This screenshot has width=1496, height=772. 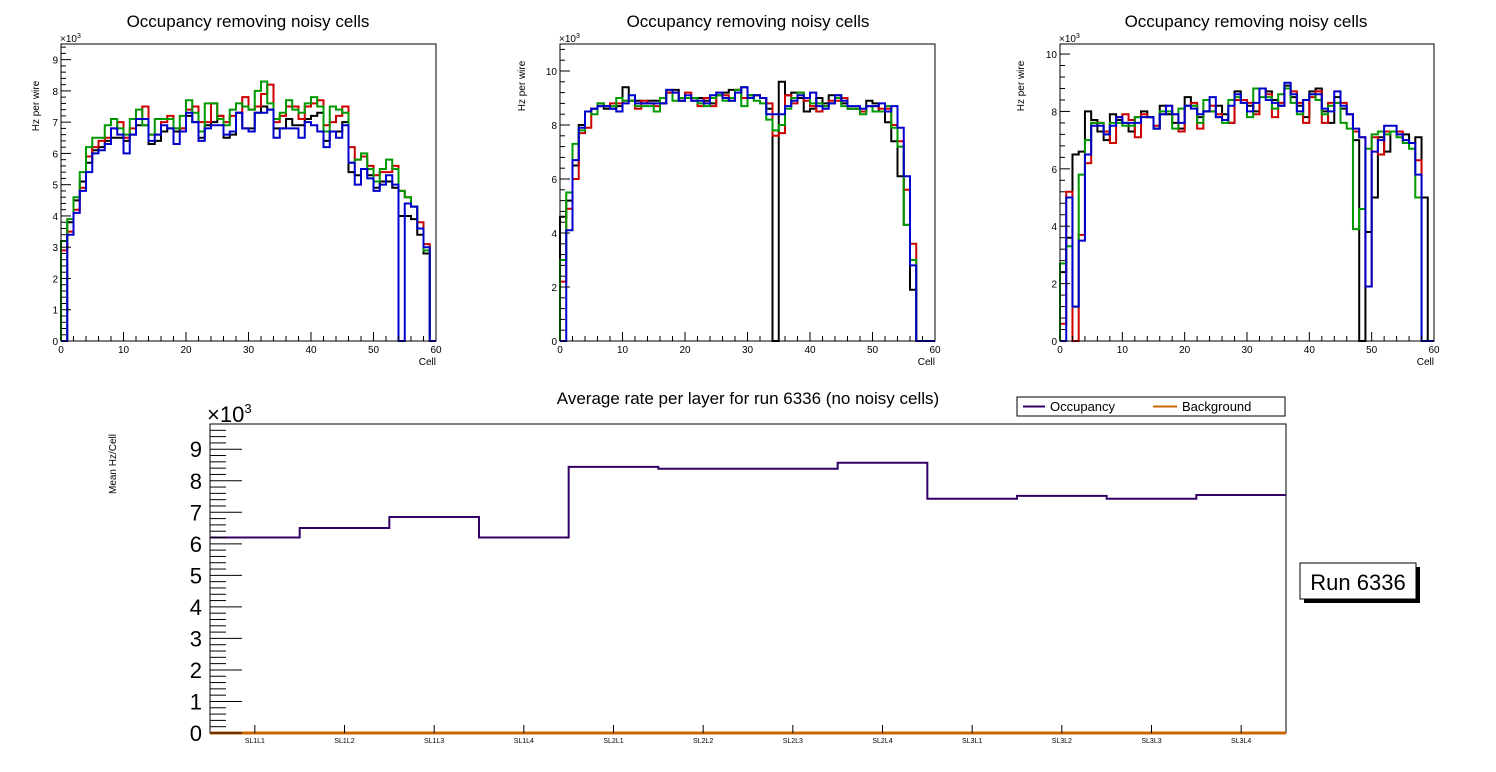 I want to click on plot-3-xtick-label: 10, so click(x=1123, y=350).